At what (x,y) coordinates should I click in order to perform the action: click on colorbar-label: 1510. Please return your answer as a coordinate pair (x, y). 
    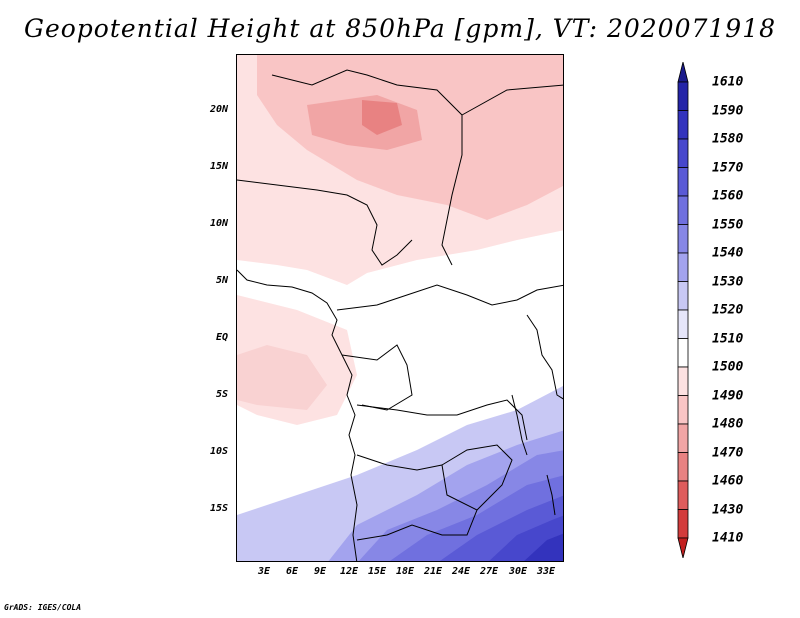
    Looking at the image, I should click on (728, 338).